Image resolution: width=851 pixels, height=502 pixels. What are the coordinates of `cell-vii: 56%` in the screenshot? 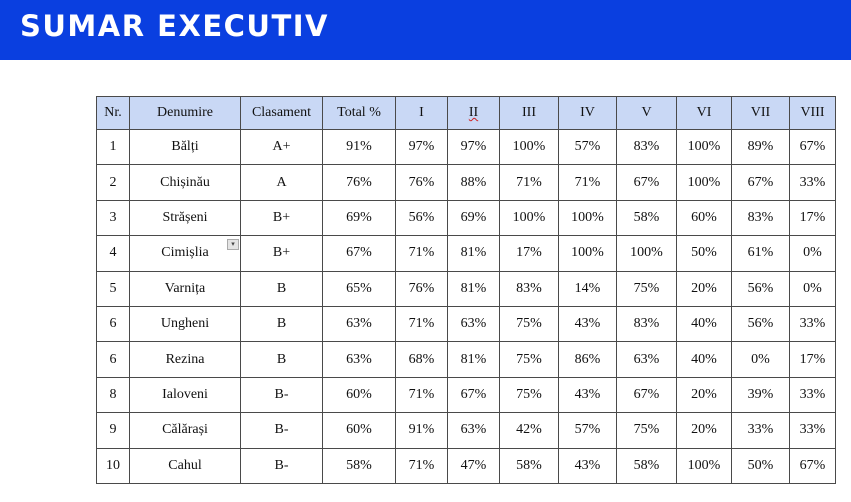 It's located at (760, 324).